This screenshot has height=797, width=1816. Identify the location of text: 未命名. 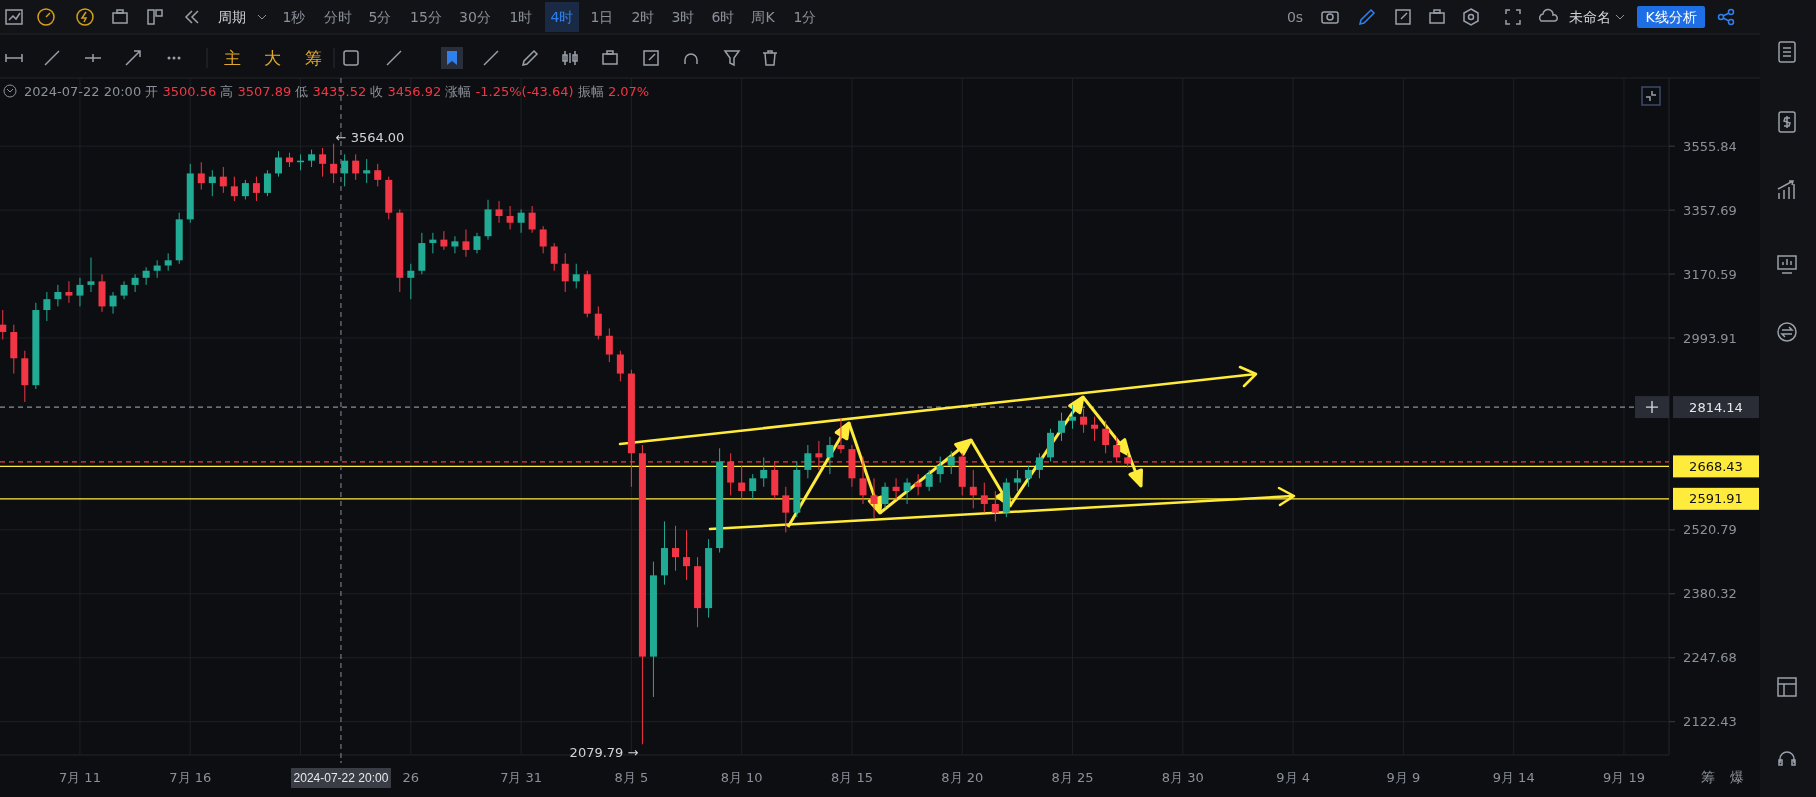
(1590, 16).